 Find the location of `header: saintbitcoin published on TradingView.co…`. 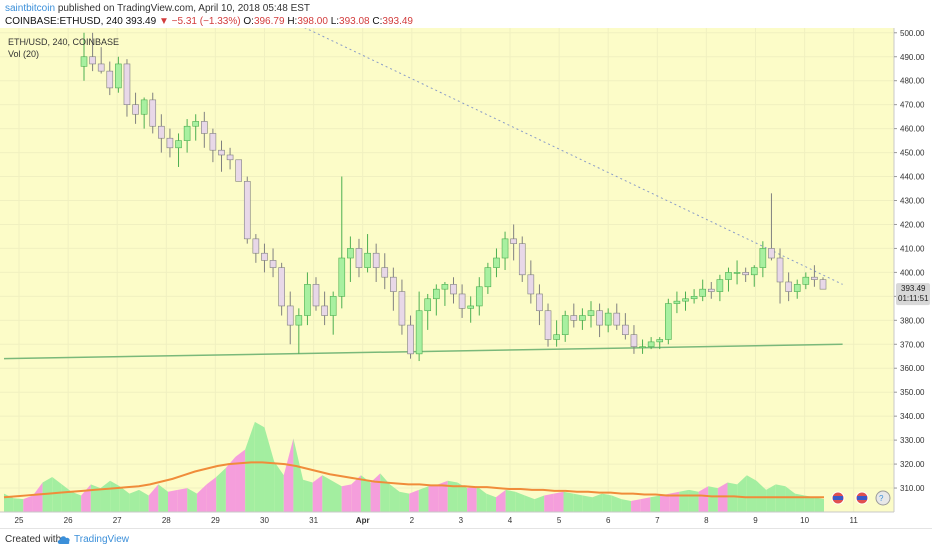

header: saintbitcoin published on TradingView.co… is located at coordinates (466, 14).